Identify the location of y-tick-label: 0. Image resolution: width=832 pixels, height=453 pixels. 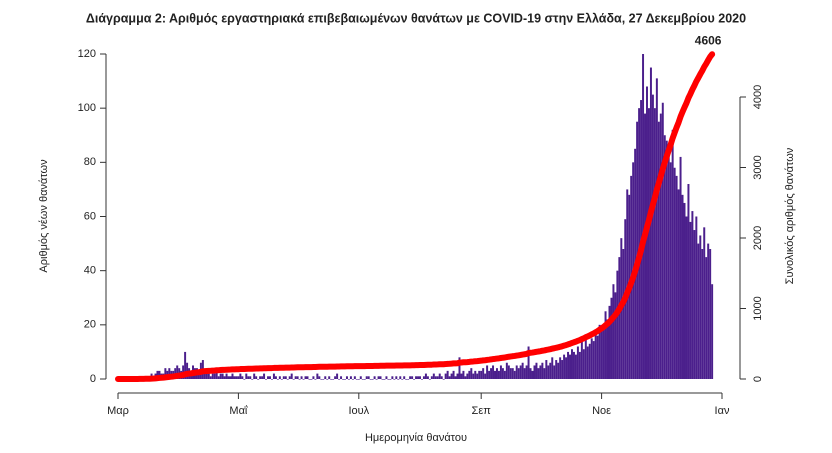
(93, 379).